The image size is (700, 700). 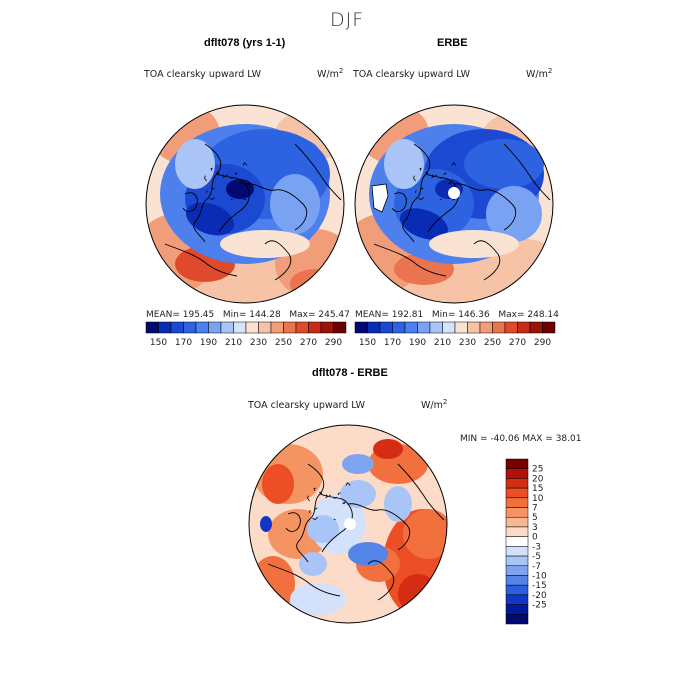 I want to click on panel1-mean-label: MEAN=, so click(x=163, y=315).